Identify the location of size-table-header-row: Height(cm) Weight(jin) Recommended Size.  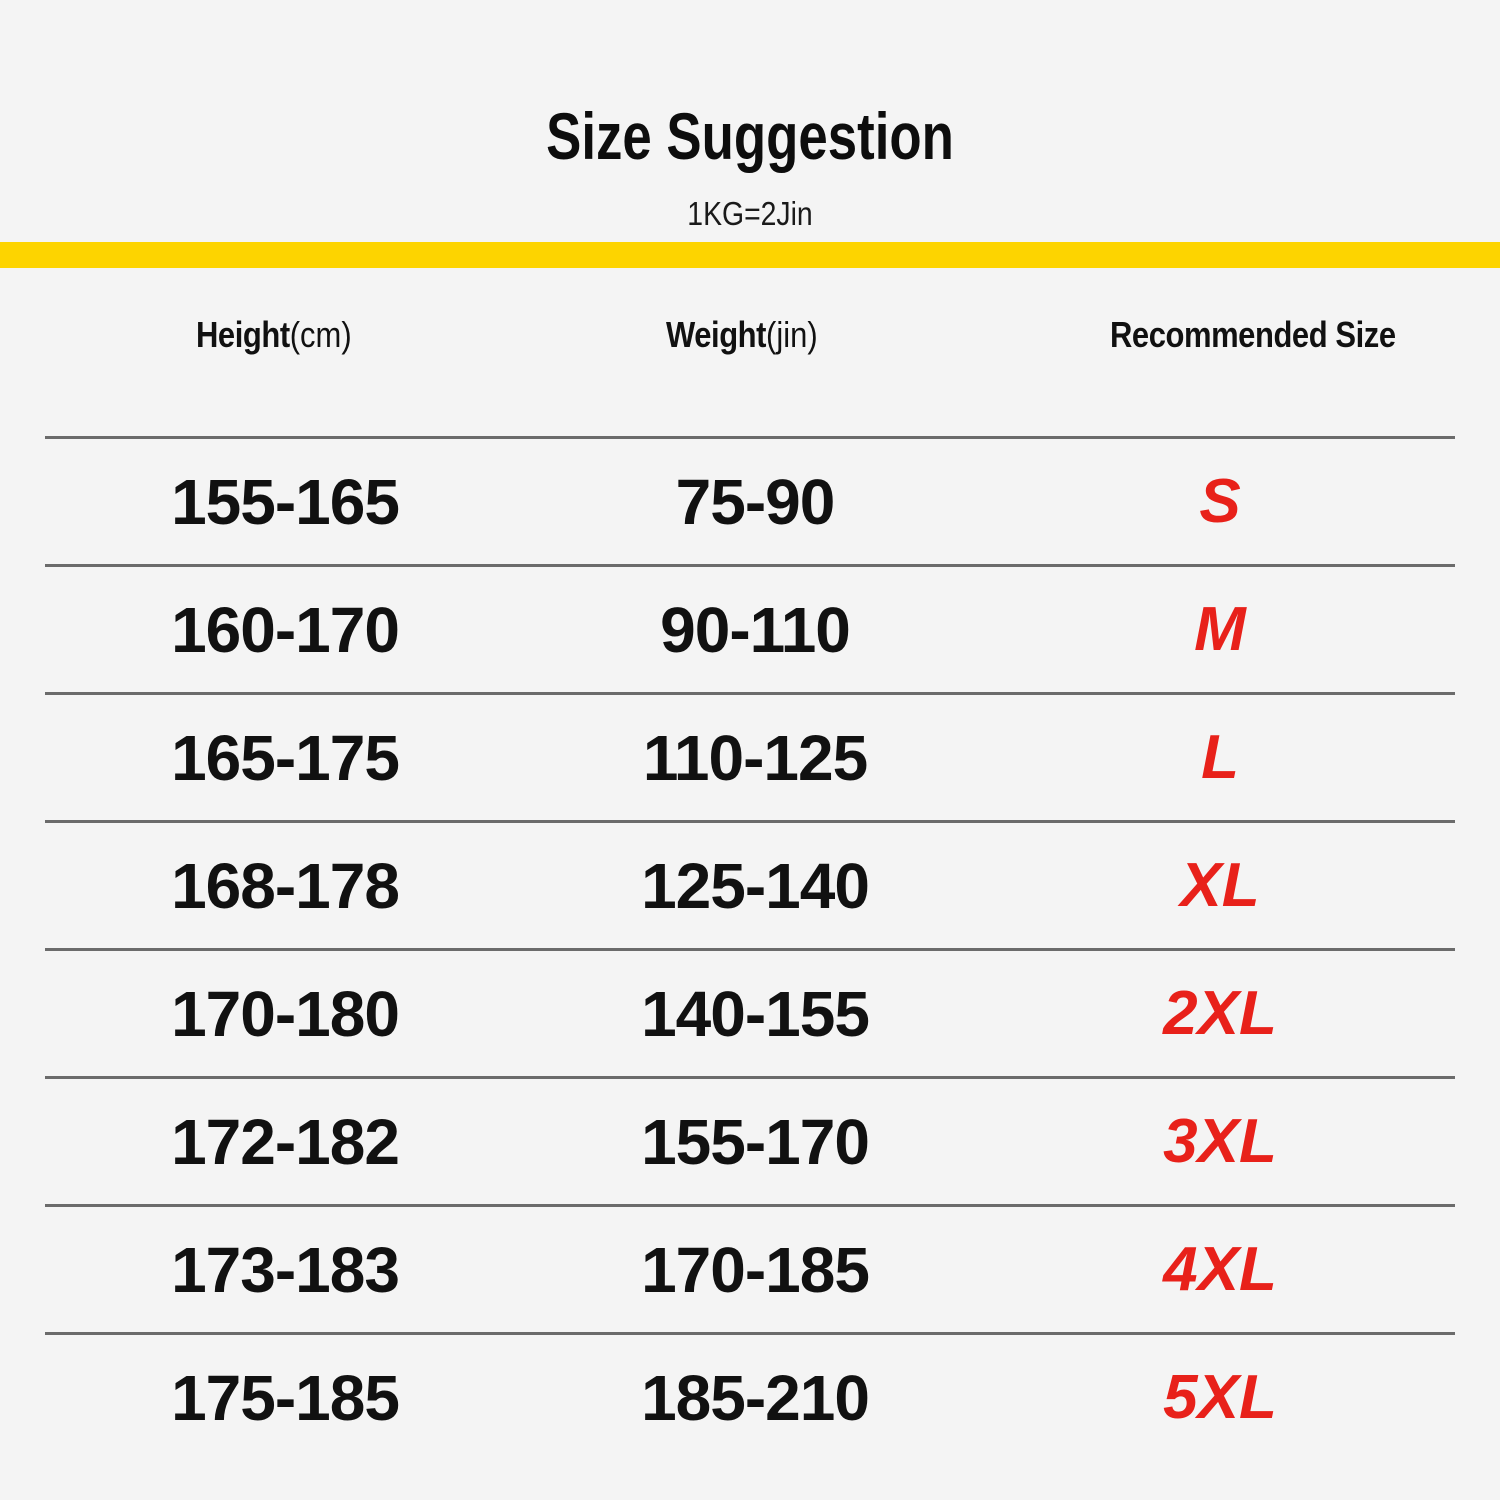
(750, 352).